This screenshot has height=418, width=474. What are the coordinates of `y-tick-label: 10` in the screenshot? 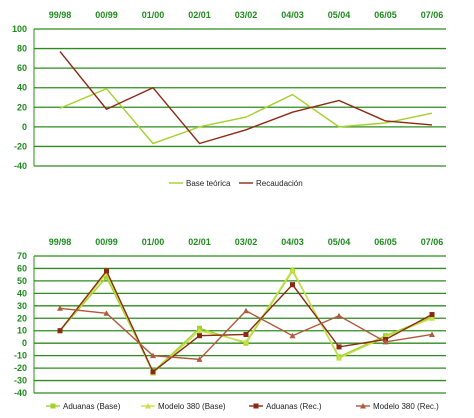 It's located at (22, 331).